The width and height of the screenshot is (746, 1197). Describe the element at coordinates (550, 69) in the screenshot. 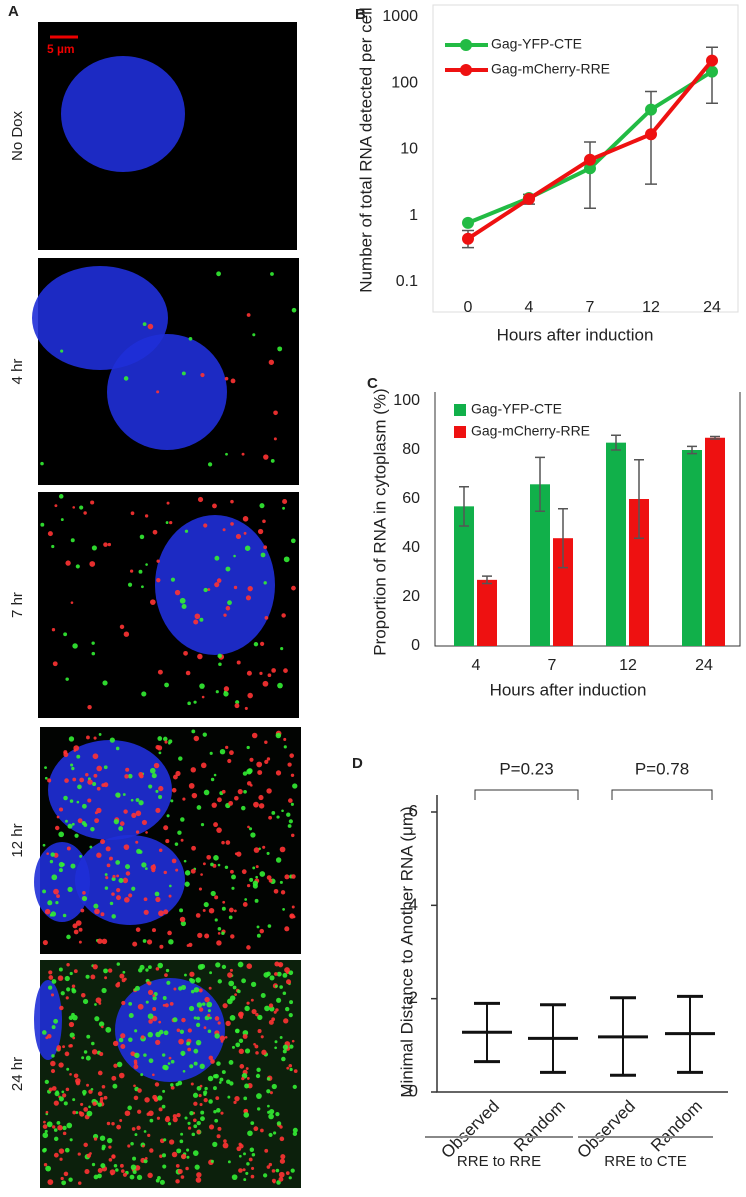

I see `legend-label: Gag-mCherry-RRE` at that location.